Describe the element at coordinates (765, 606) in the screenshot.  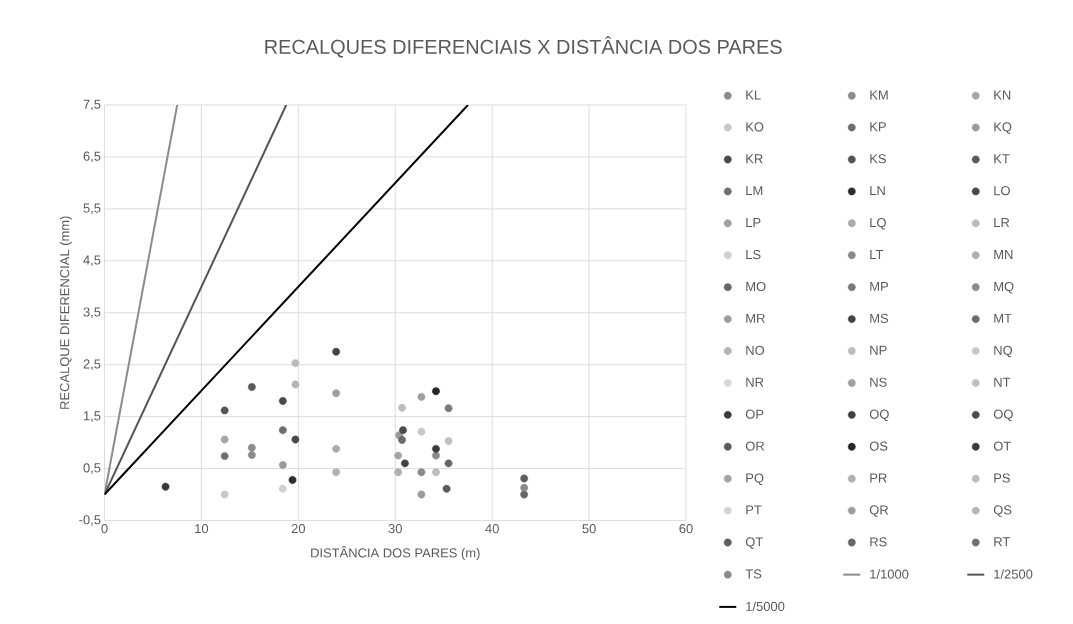
I see `legend-label: 1/5000` at that location.